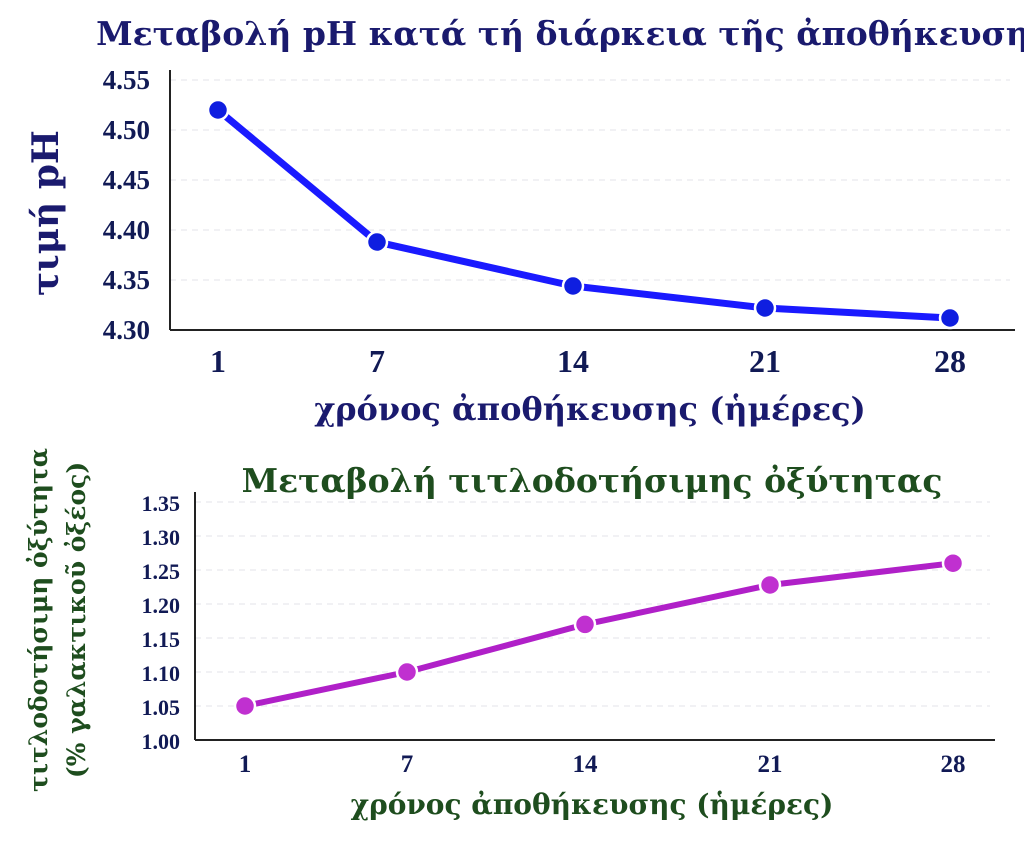 The image size is (1024, 852). I want to click on acidity-y-tick-label: 1.20, so click(161, 605).